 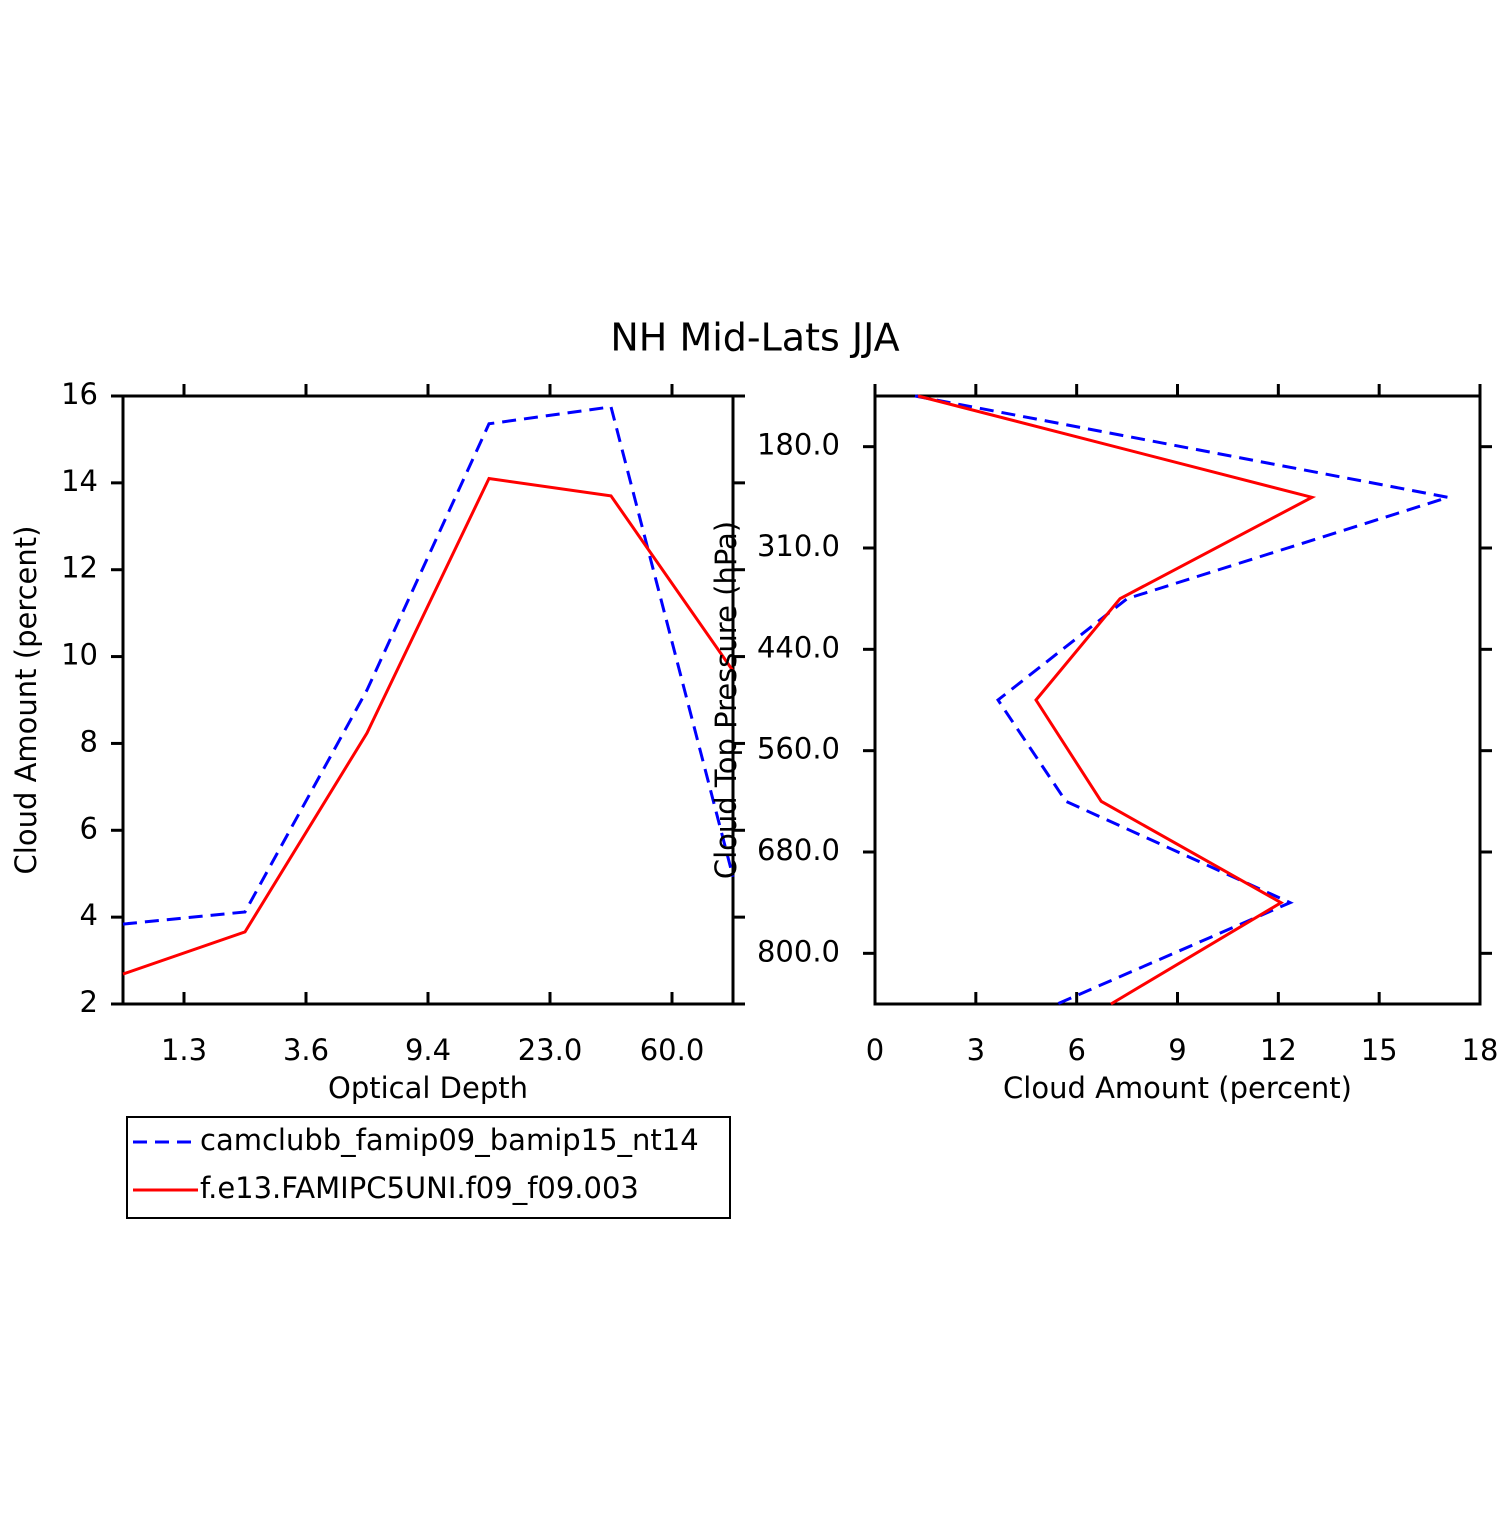 I want to click on y-tick-label: 800.0, so click(x=798, y=951).